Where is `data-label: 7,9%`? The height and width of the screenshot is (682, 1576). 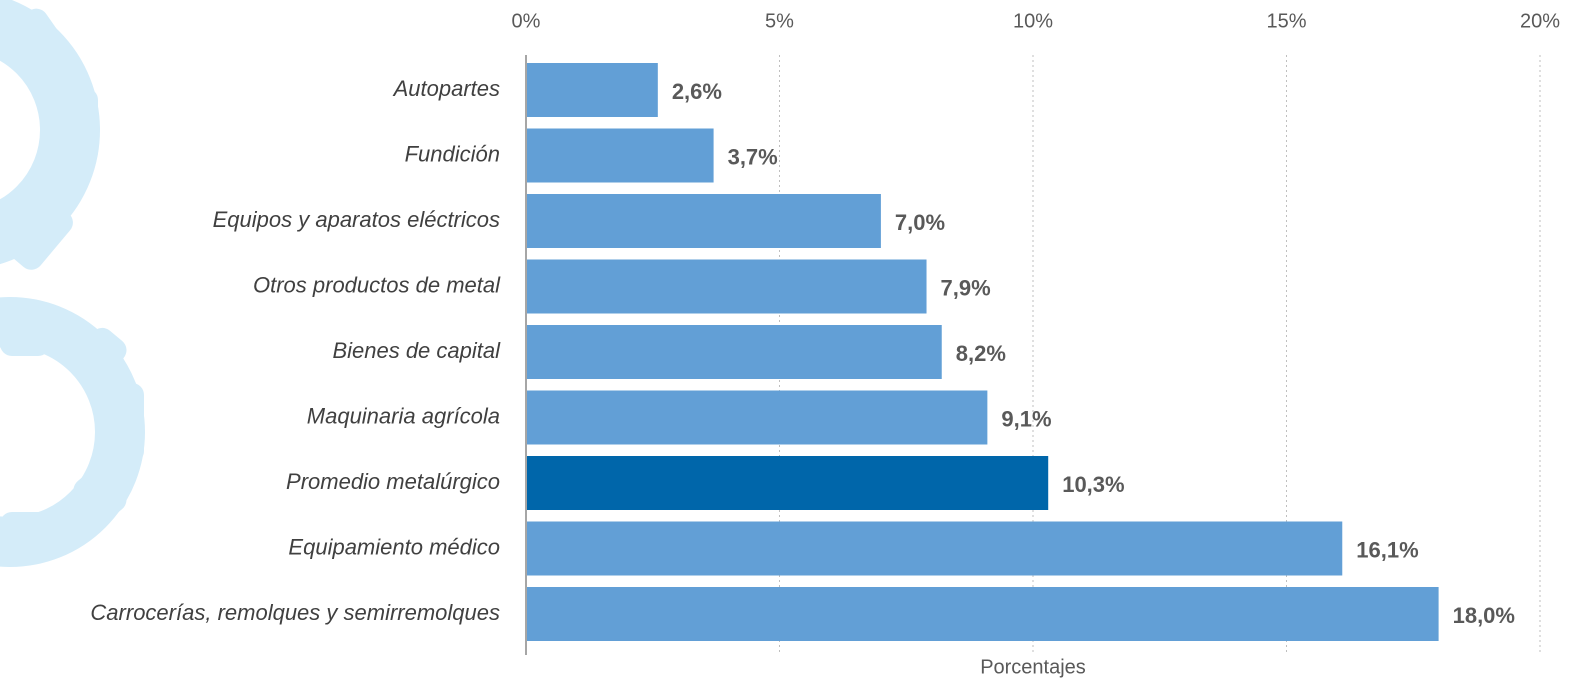
data-label: 7,9% is located at coordinates (966, 287).